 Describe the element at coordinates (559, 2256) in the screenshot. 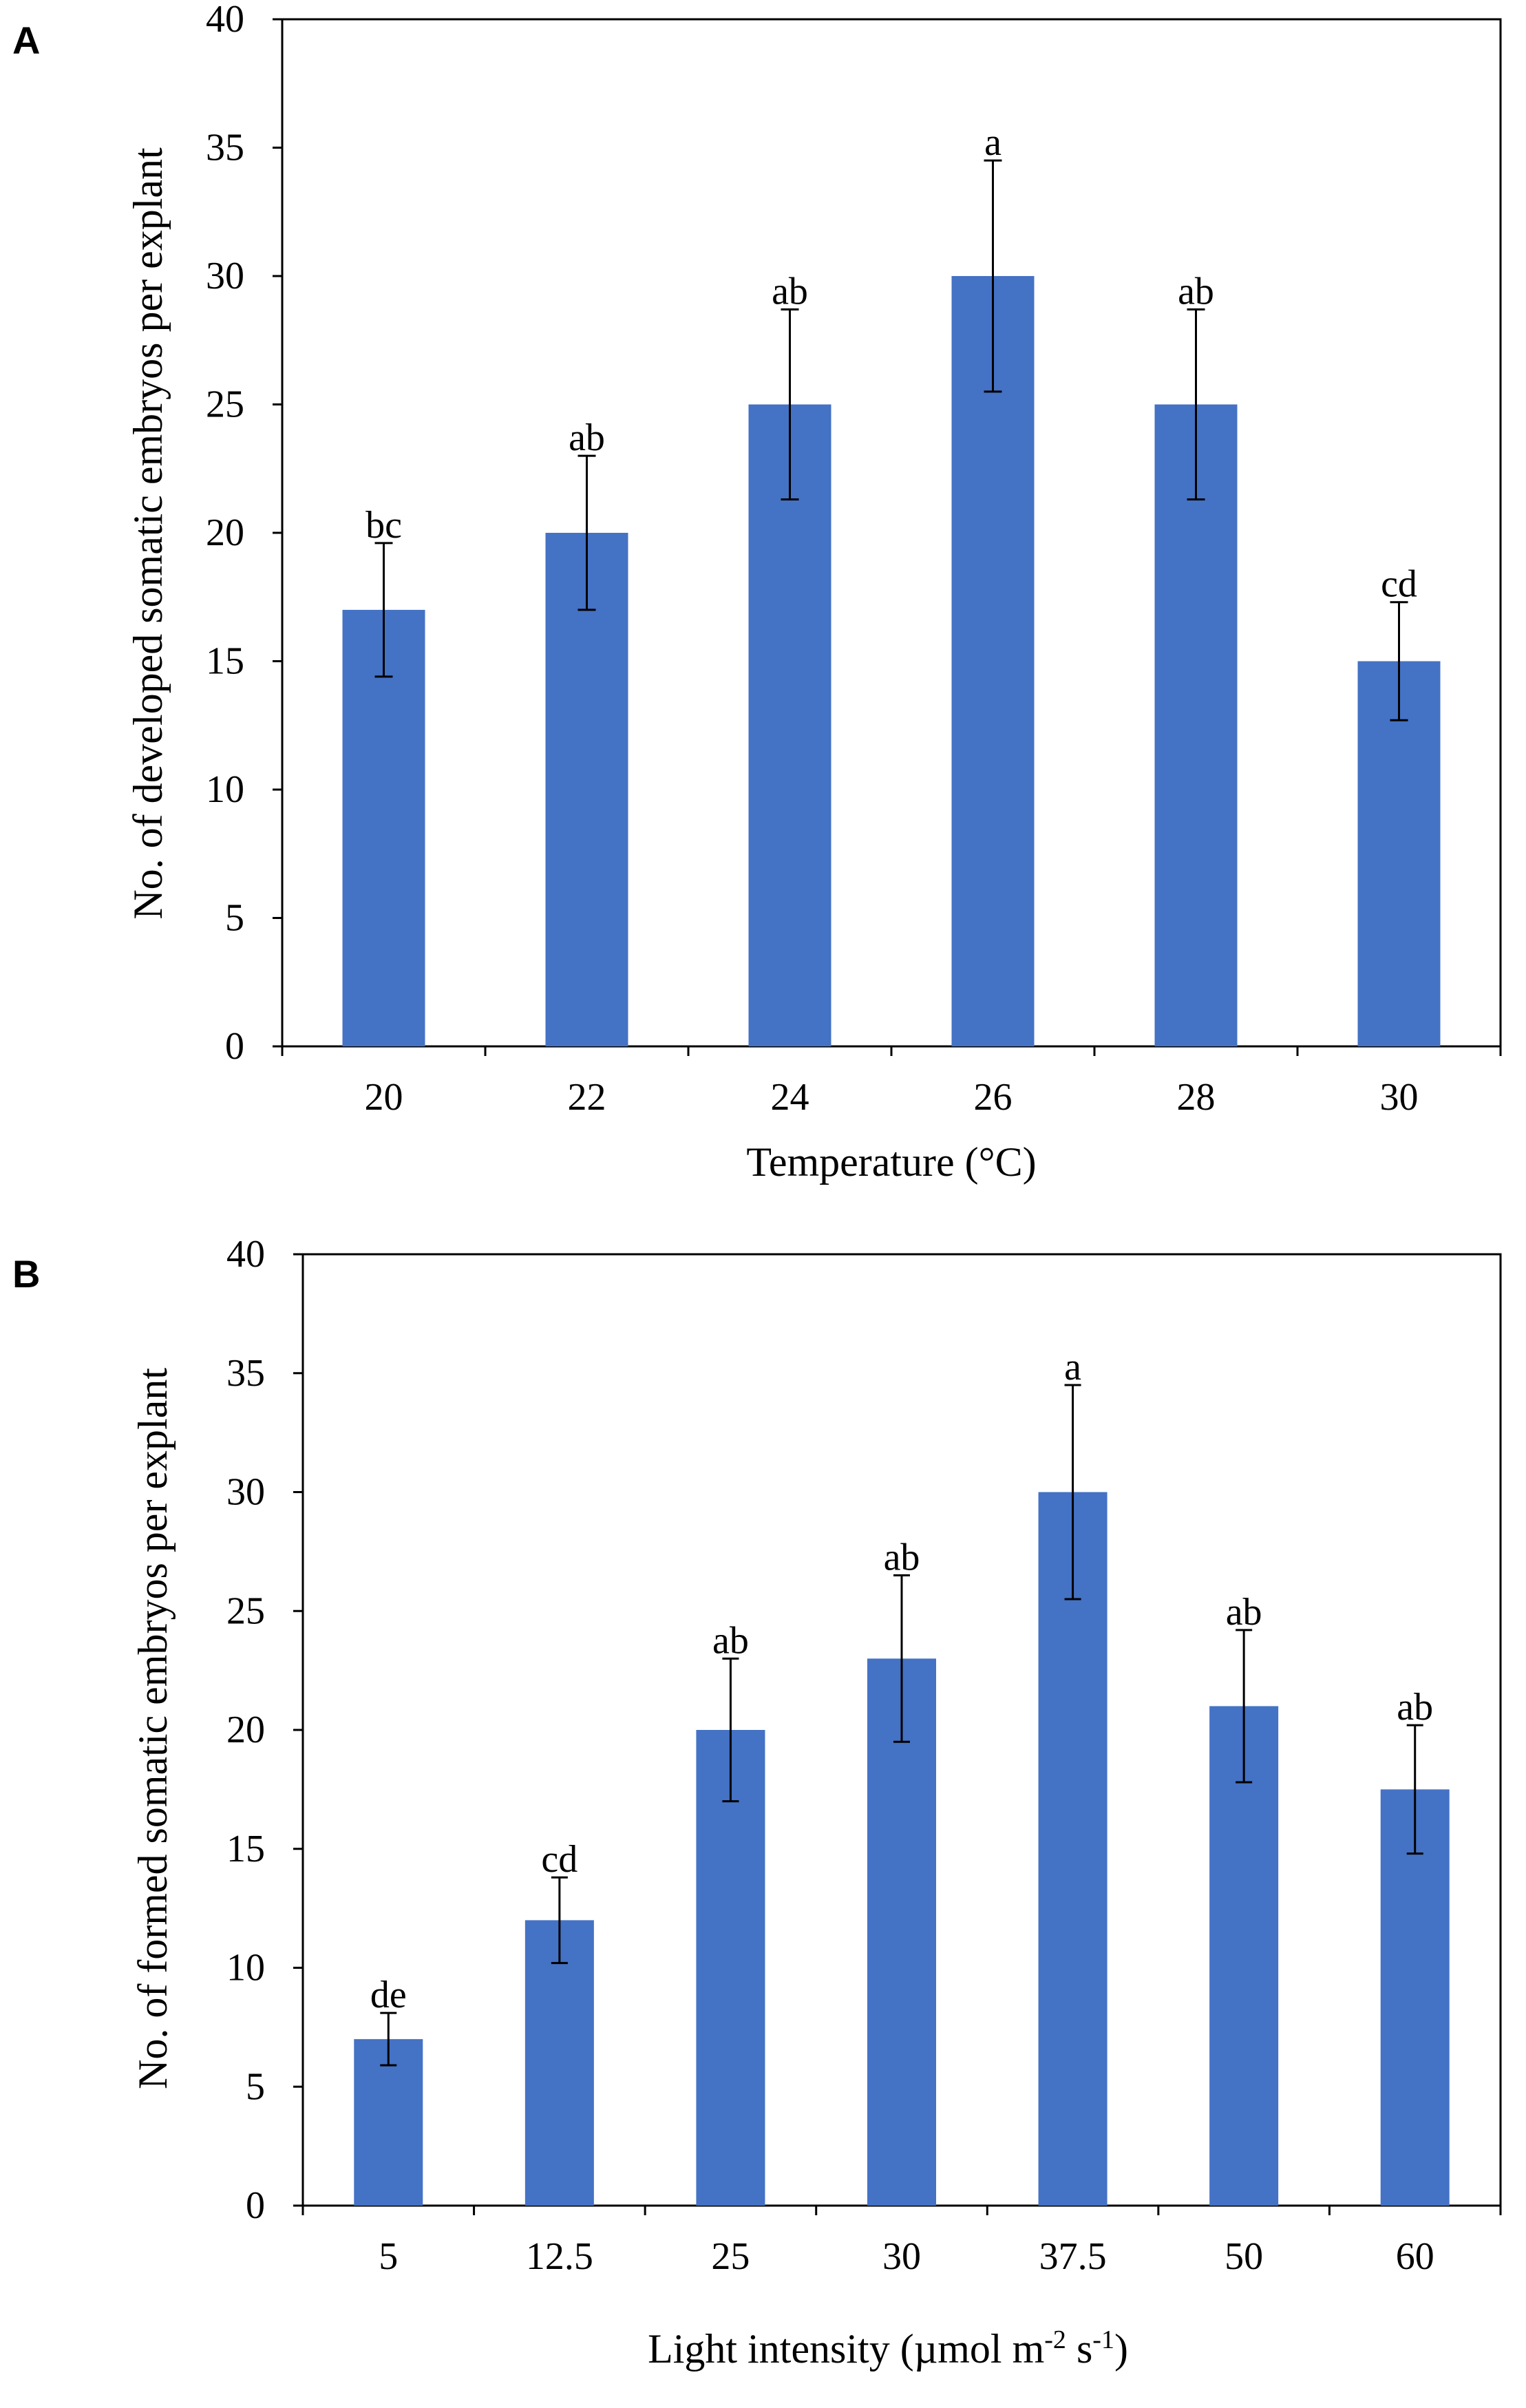

I see `x-tick-label: 12.5` at that location.